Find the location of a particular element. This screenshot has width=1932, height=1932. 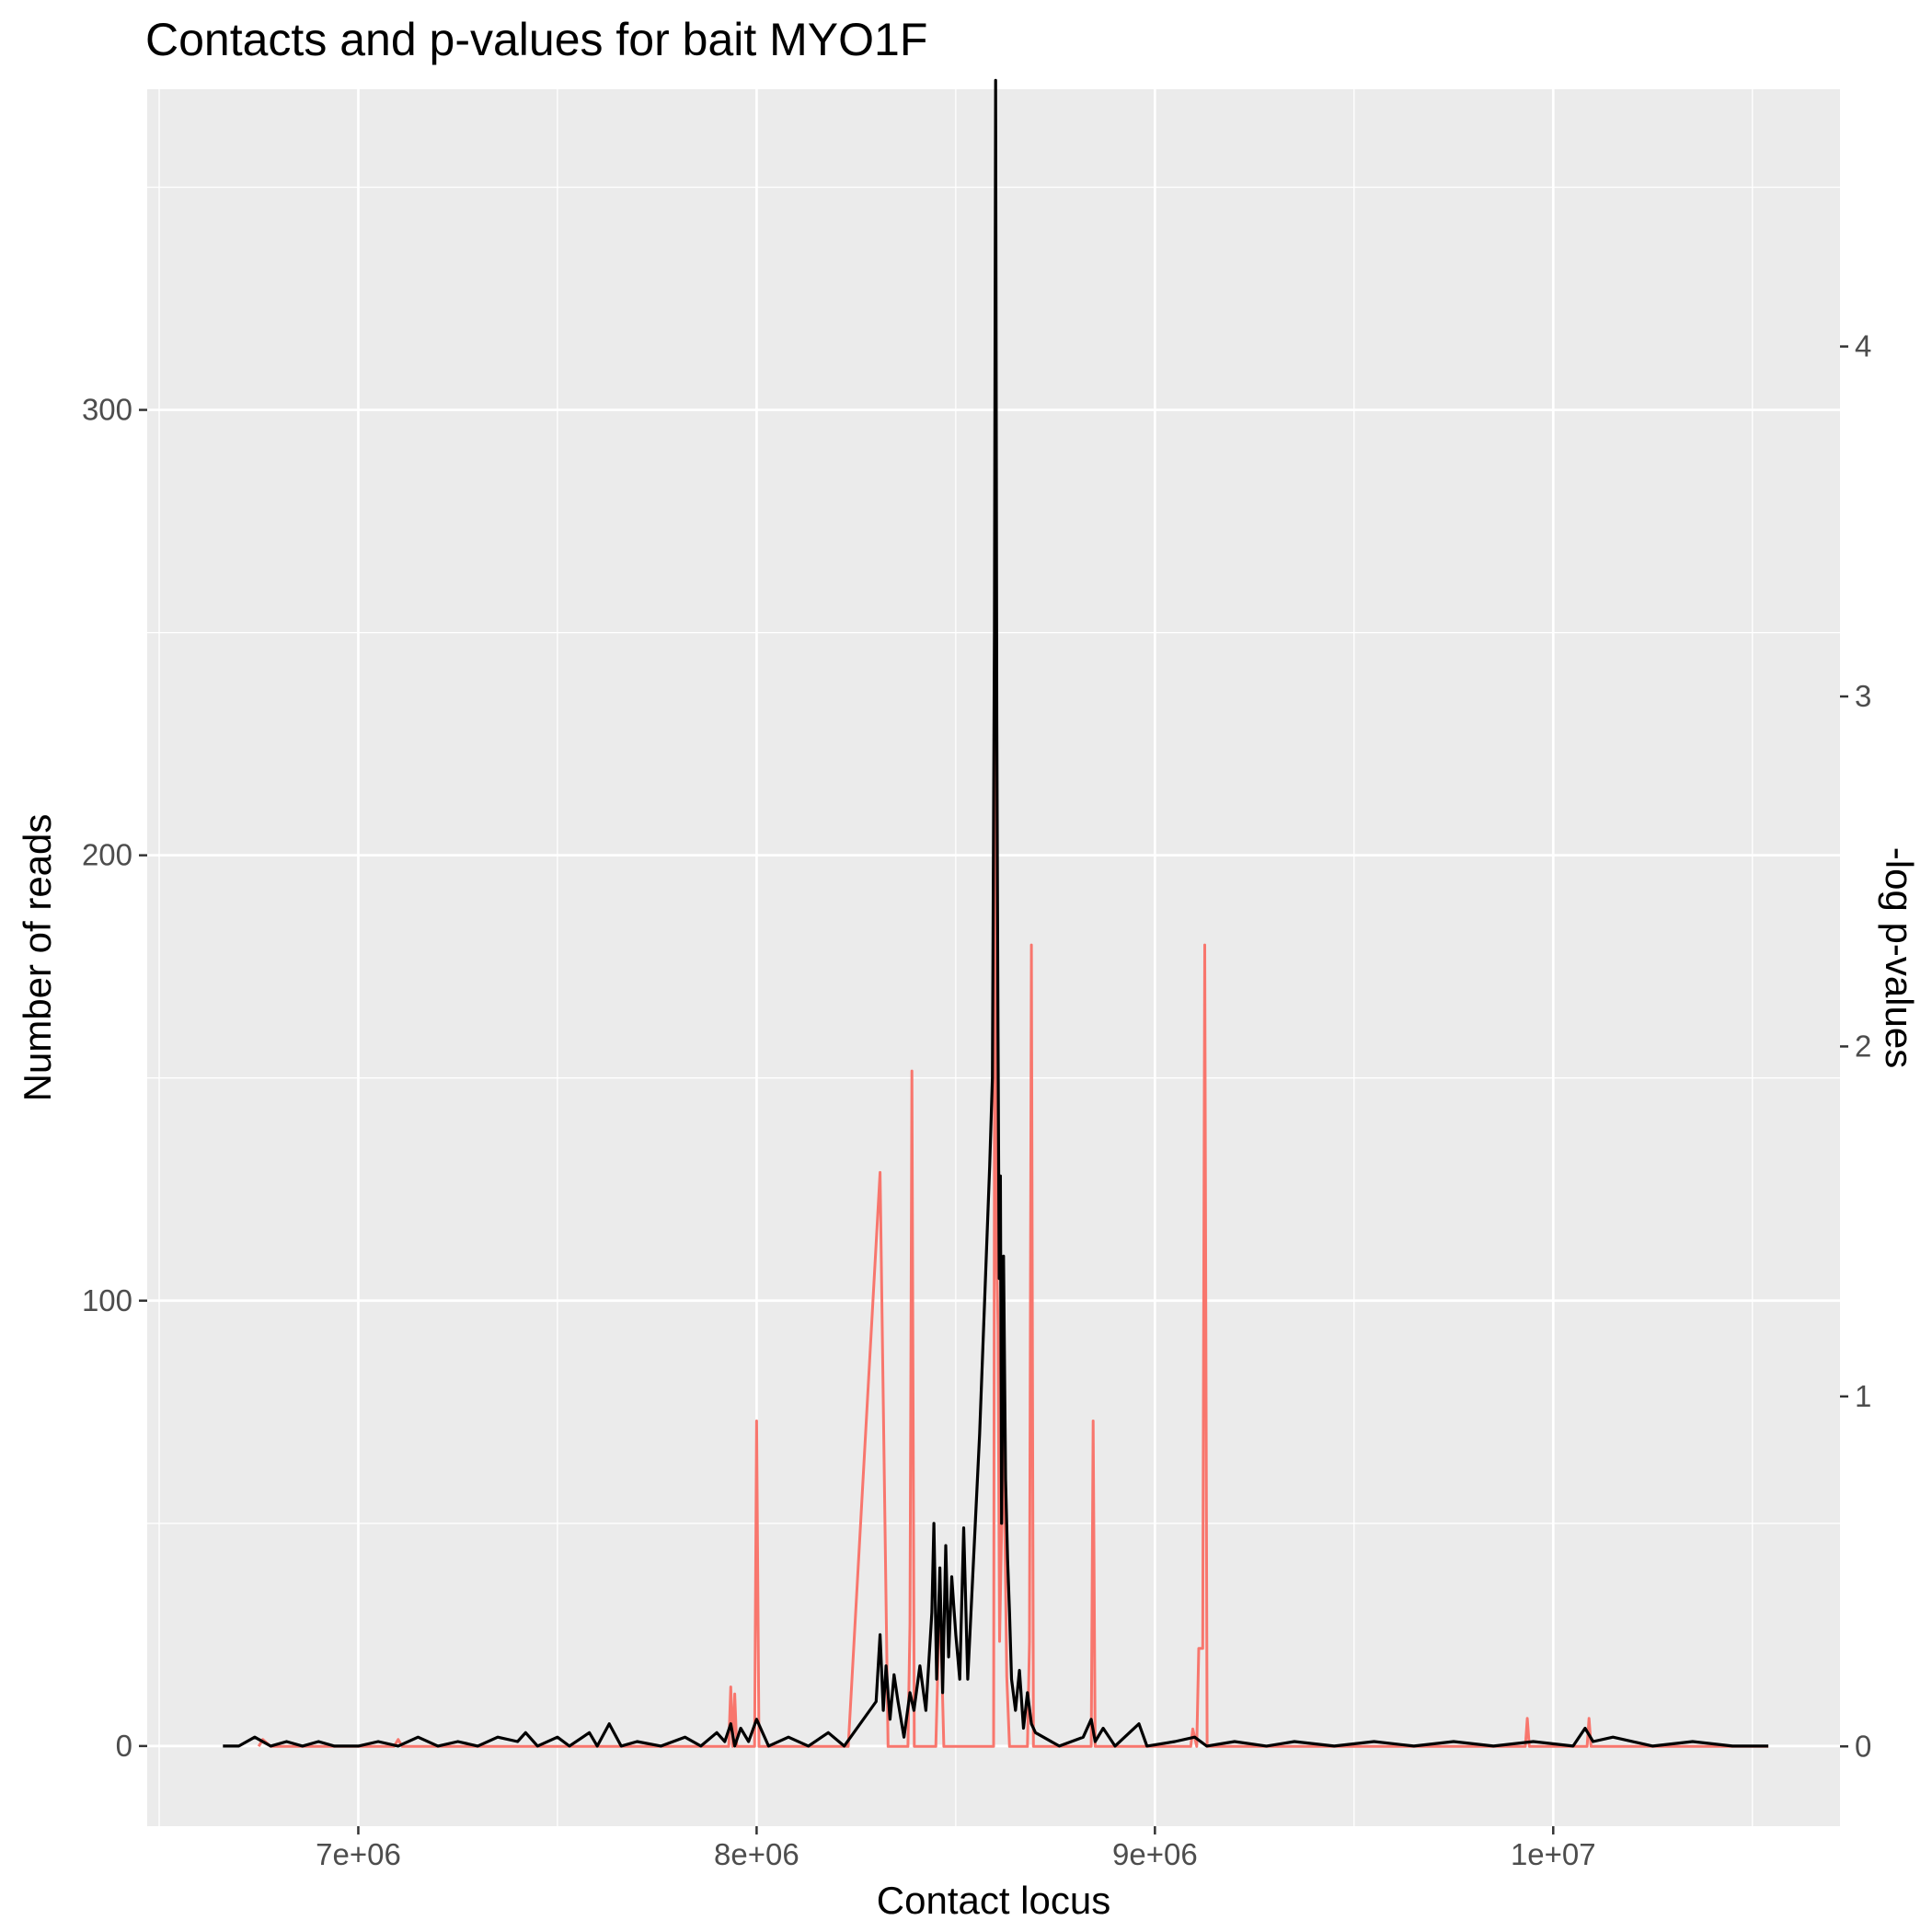

y2-tick-label: 3 is located at coordinates (1863, 696).